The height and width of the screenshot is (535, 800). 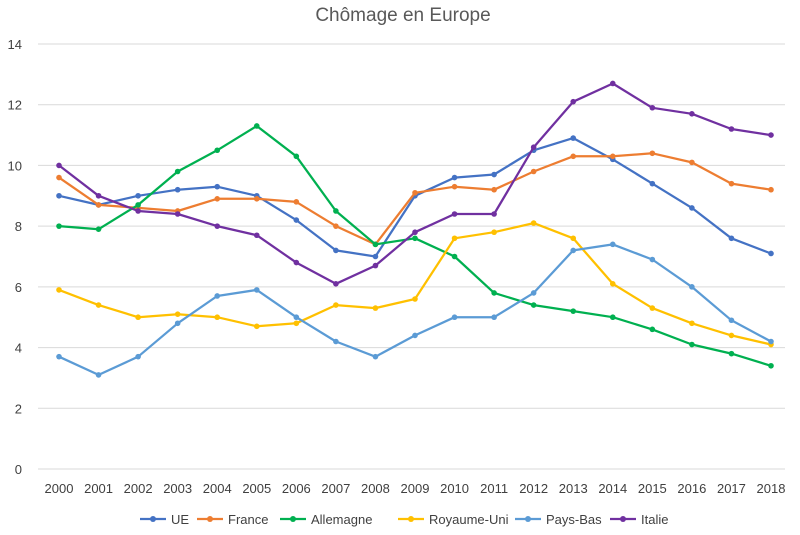 I want to click on legend-item: France, so click(x=232, y=519).